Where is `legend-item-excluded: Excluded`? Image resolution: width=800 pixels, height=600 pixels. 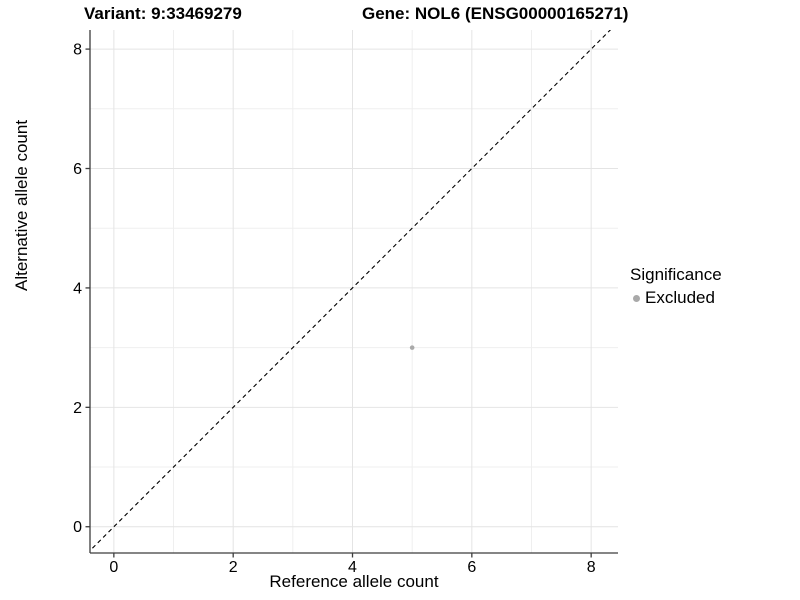 legend-item-excluded: Excluded is located at coordinates (676, 298).